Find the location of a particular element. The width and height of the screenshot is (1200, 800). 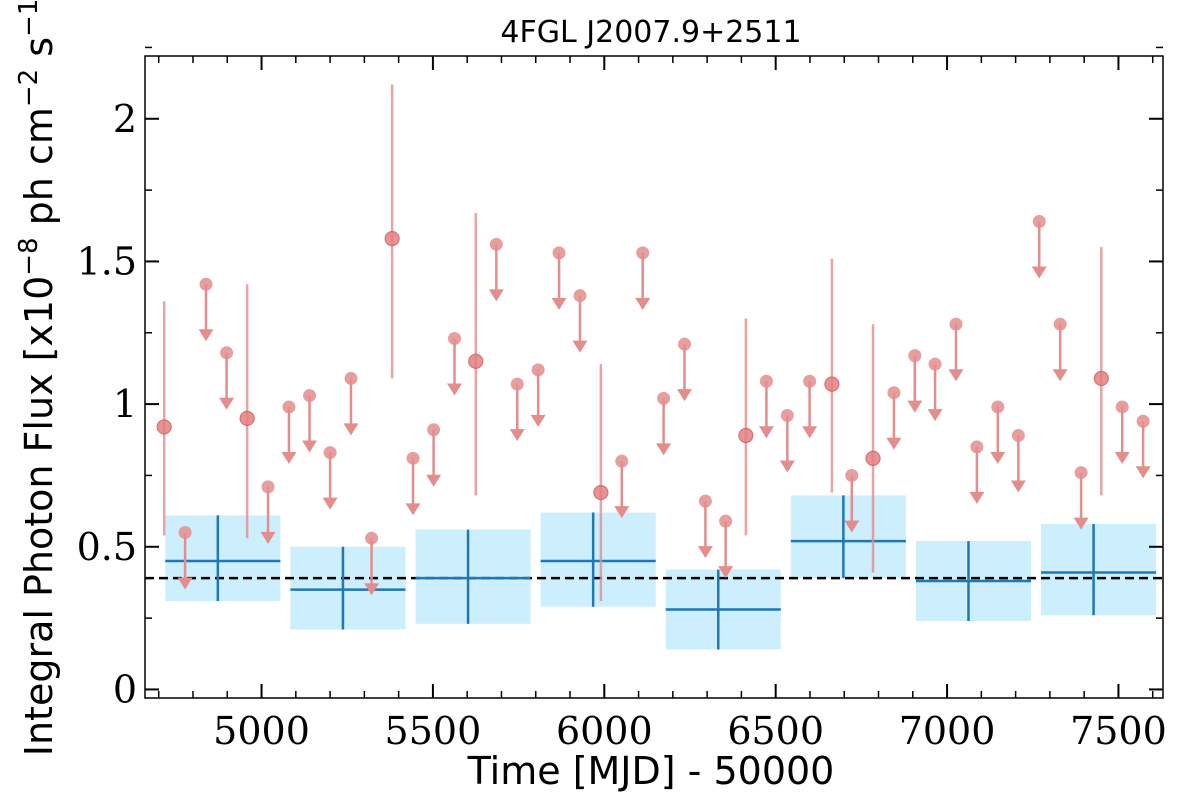

y-axis-label-exp2: −2 is located at coordinates (29, 88).